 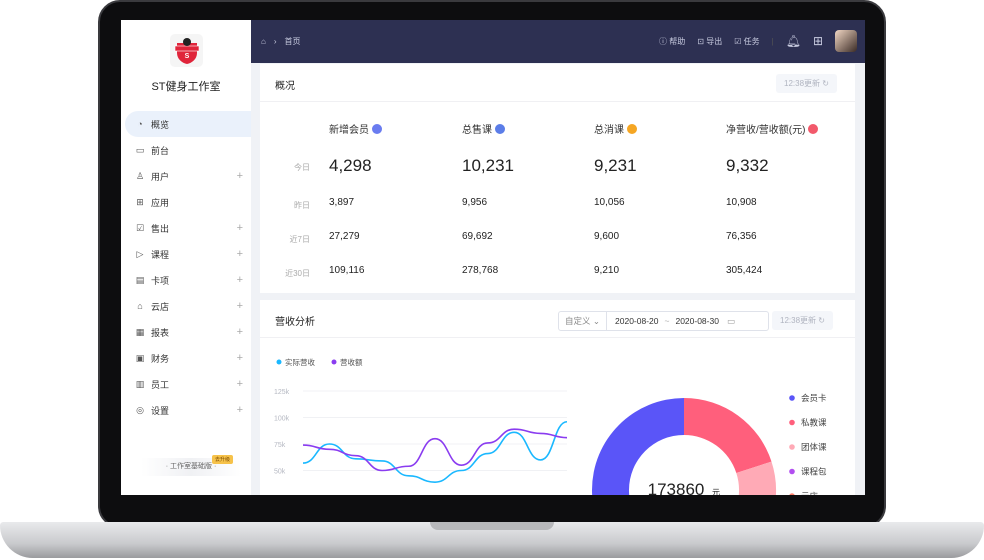 I want to click on refresh-icon: ↻, so click(x=821, y=320).